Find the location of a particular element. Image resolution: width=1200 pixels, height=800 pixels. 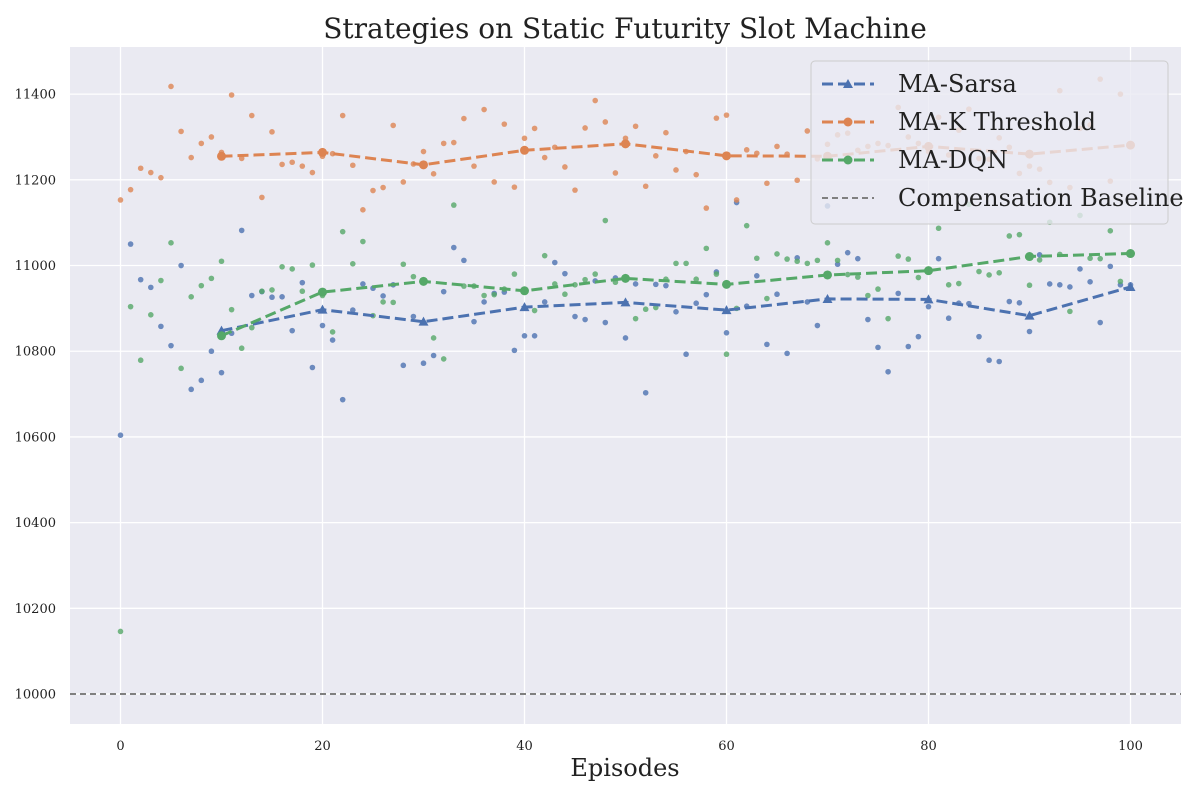

x-tick-label: 60 is located at coordinates (726, 746).